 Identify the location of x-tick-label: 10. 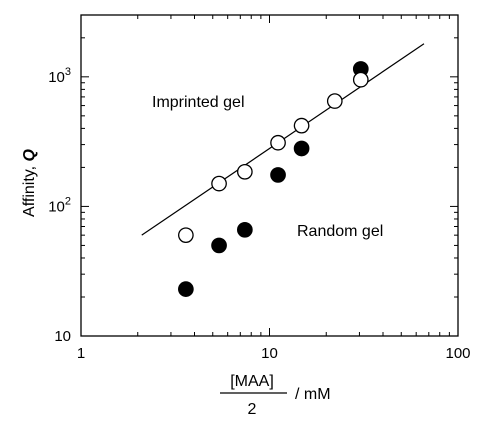
(269, 353).